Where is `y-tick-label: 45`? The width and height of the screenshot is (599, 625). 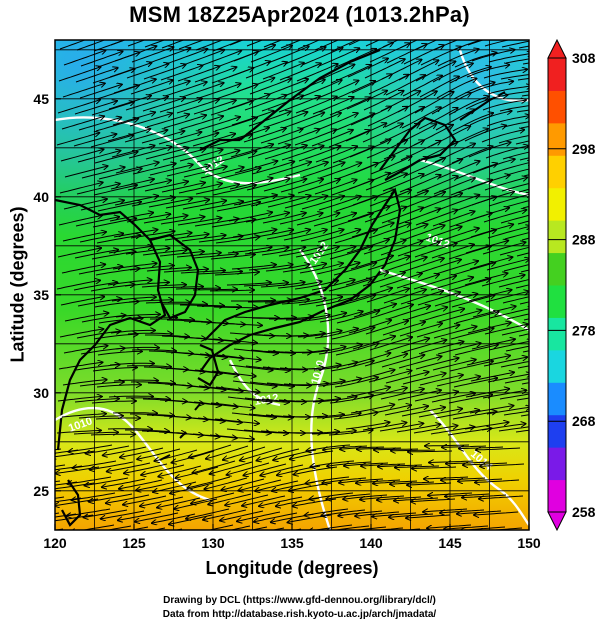
y-tick-label: 45 is located at coordinates (41, 99).